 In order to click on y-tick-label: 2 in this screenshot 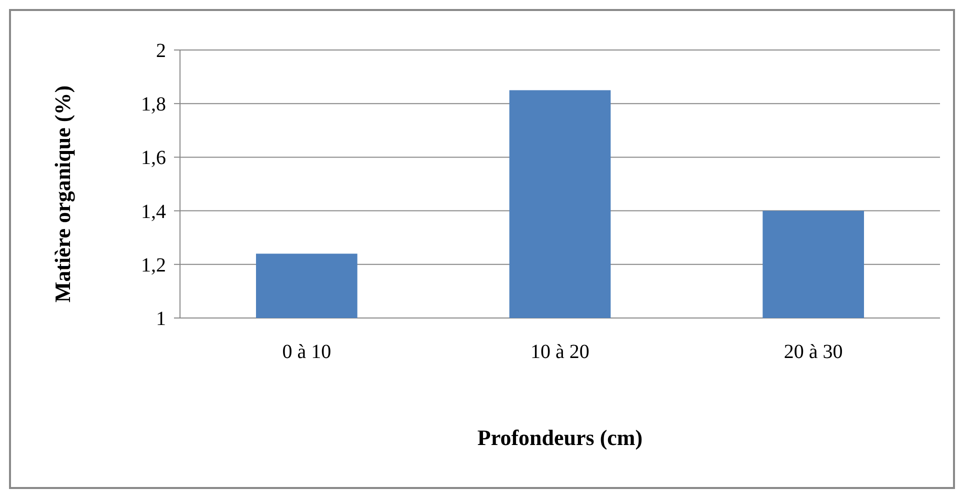, I will do `click(161, 51)`.